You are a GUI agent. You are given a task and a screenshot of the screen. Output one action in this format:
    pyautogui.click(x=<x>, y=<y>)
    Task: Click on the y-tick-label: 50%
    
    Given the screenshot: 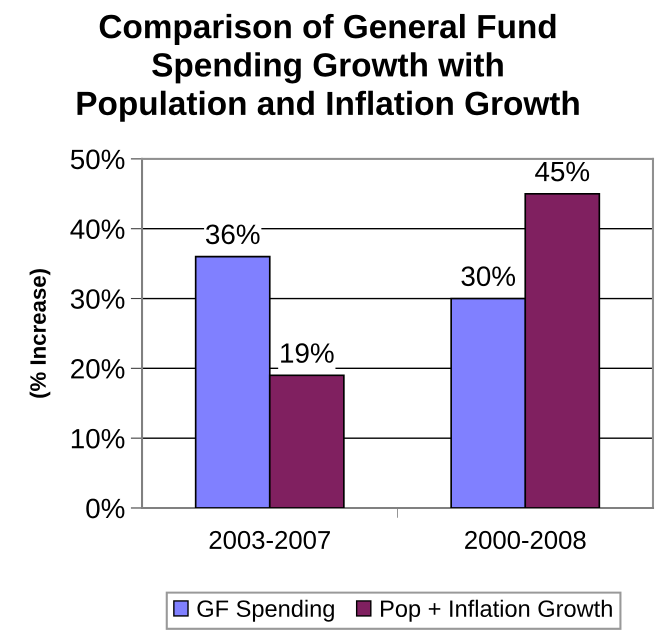 What is the action you would take?
    pyautogui.click(x=97, y=160)
    